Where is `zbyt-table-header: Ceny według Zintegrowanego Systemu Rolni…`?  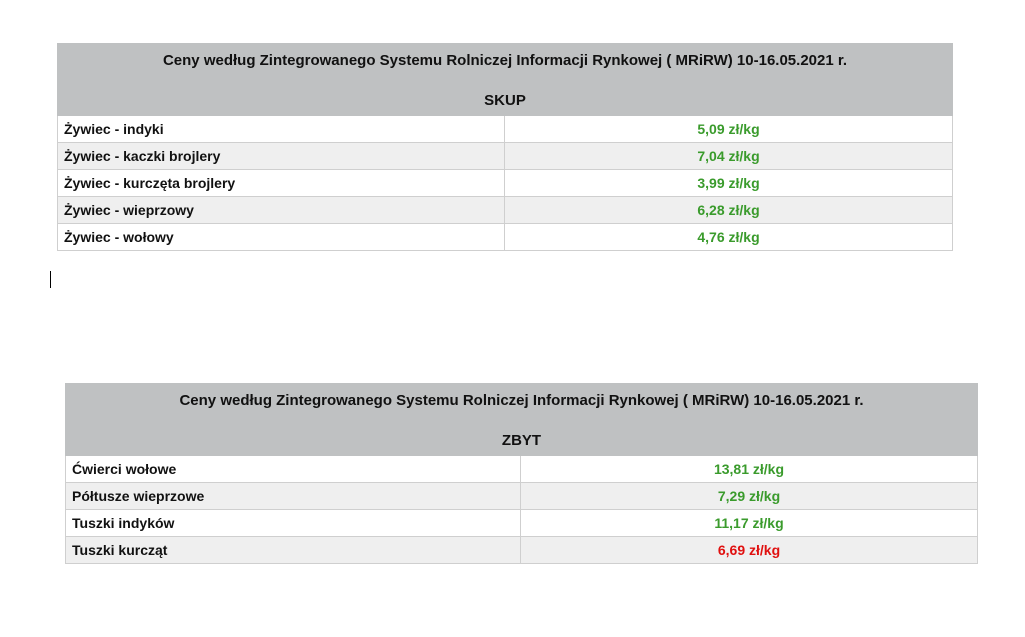 zbyt-table-header: Ceny według Zintegrowanego Systemu Rolni… is located at coordinates (521, 419).